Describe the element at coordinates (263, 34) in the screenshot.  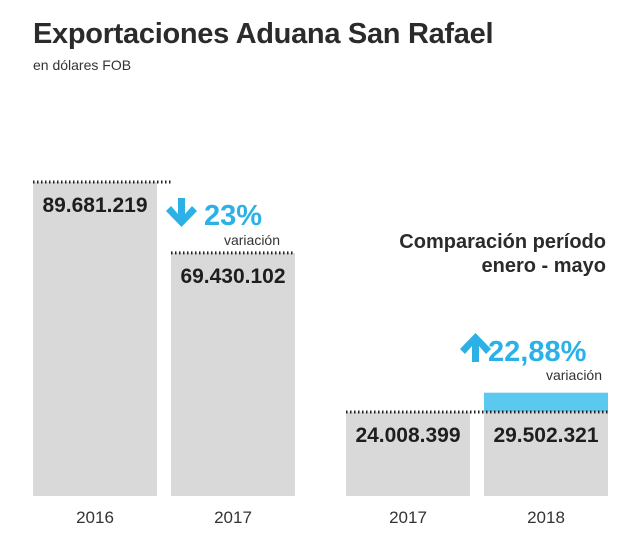
I see `chart-title: Exportaciones Aduana San Rafael` at that location.